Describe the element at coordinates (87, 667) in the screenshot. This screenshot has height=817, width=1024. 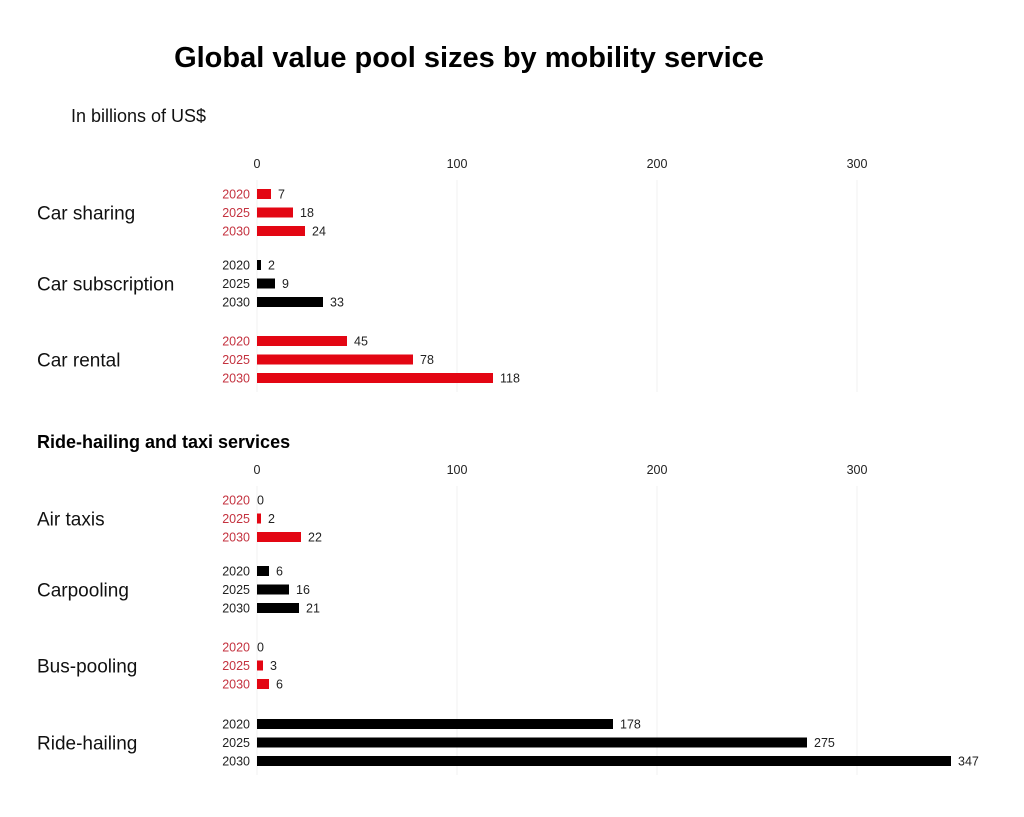
I see `category-label: Bus-pooling` at that location.